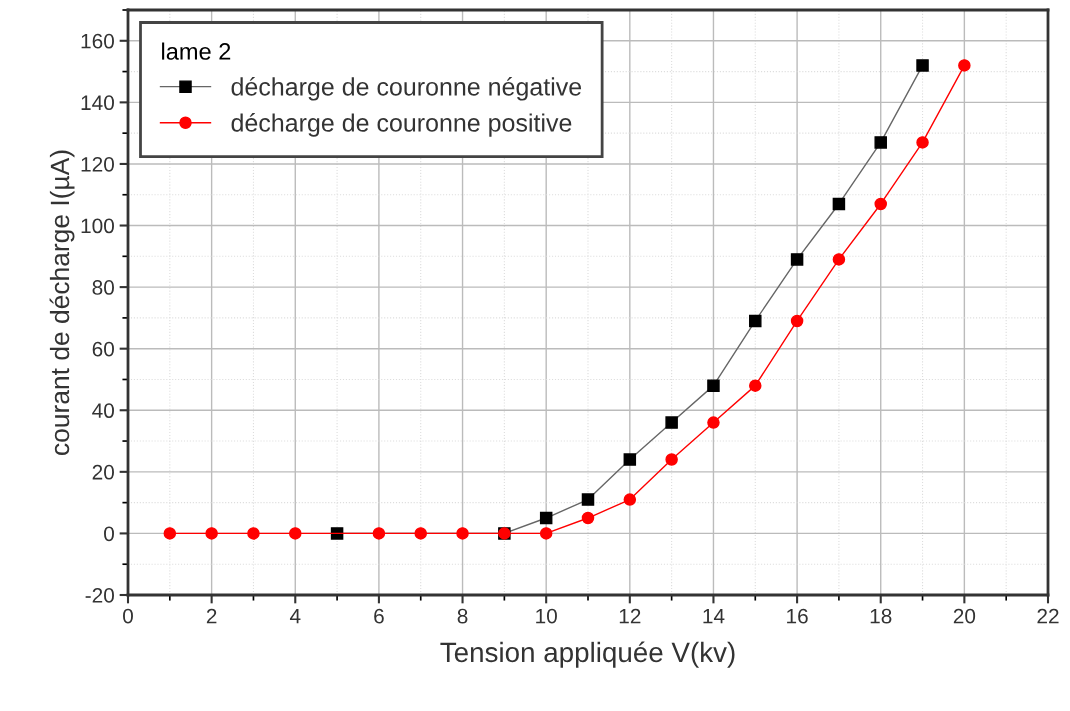 The width and height of the screenshot is (1070, 711). What do you see at coordinates (97, 226) in the screenshot?
I see `y-tick-label: 100` at bounding box center [97, 226].